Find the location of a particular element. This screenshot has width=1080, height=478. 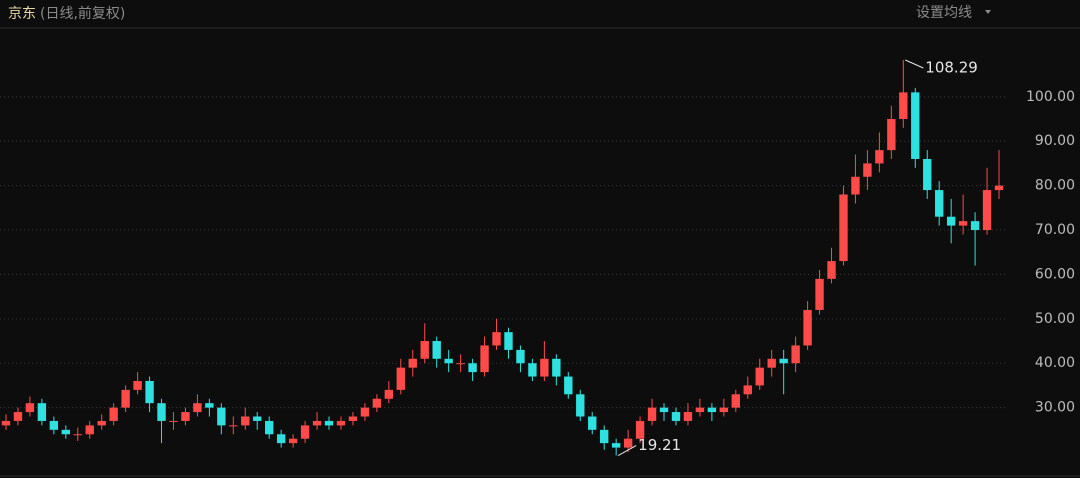

y-tick-label: 40.00 is located at coordinates (1055, 363).